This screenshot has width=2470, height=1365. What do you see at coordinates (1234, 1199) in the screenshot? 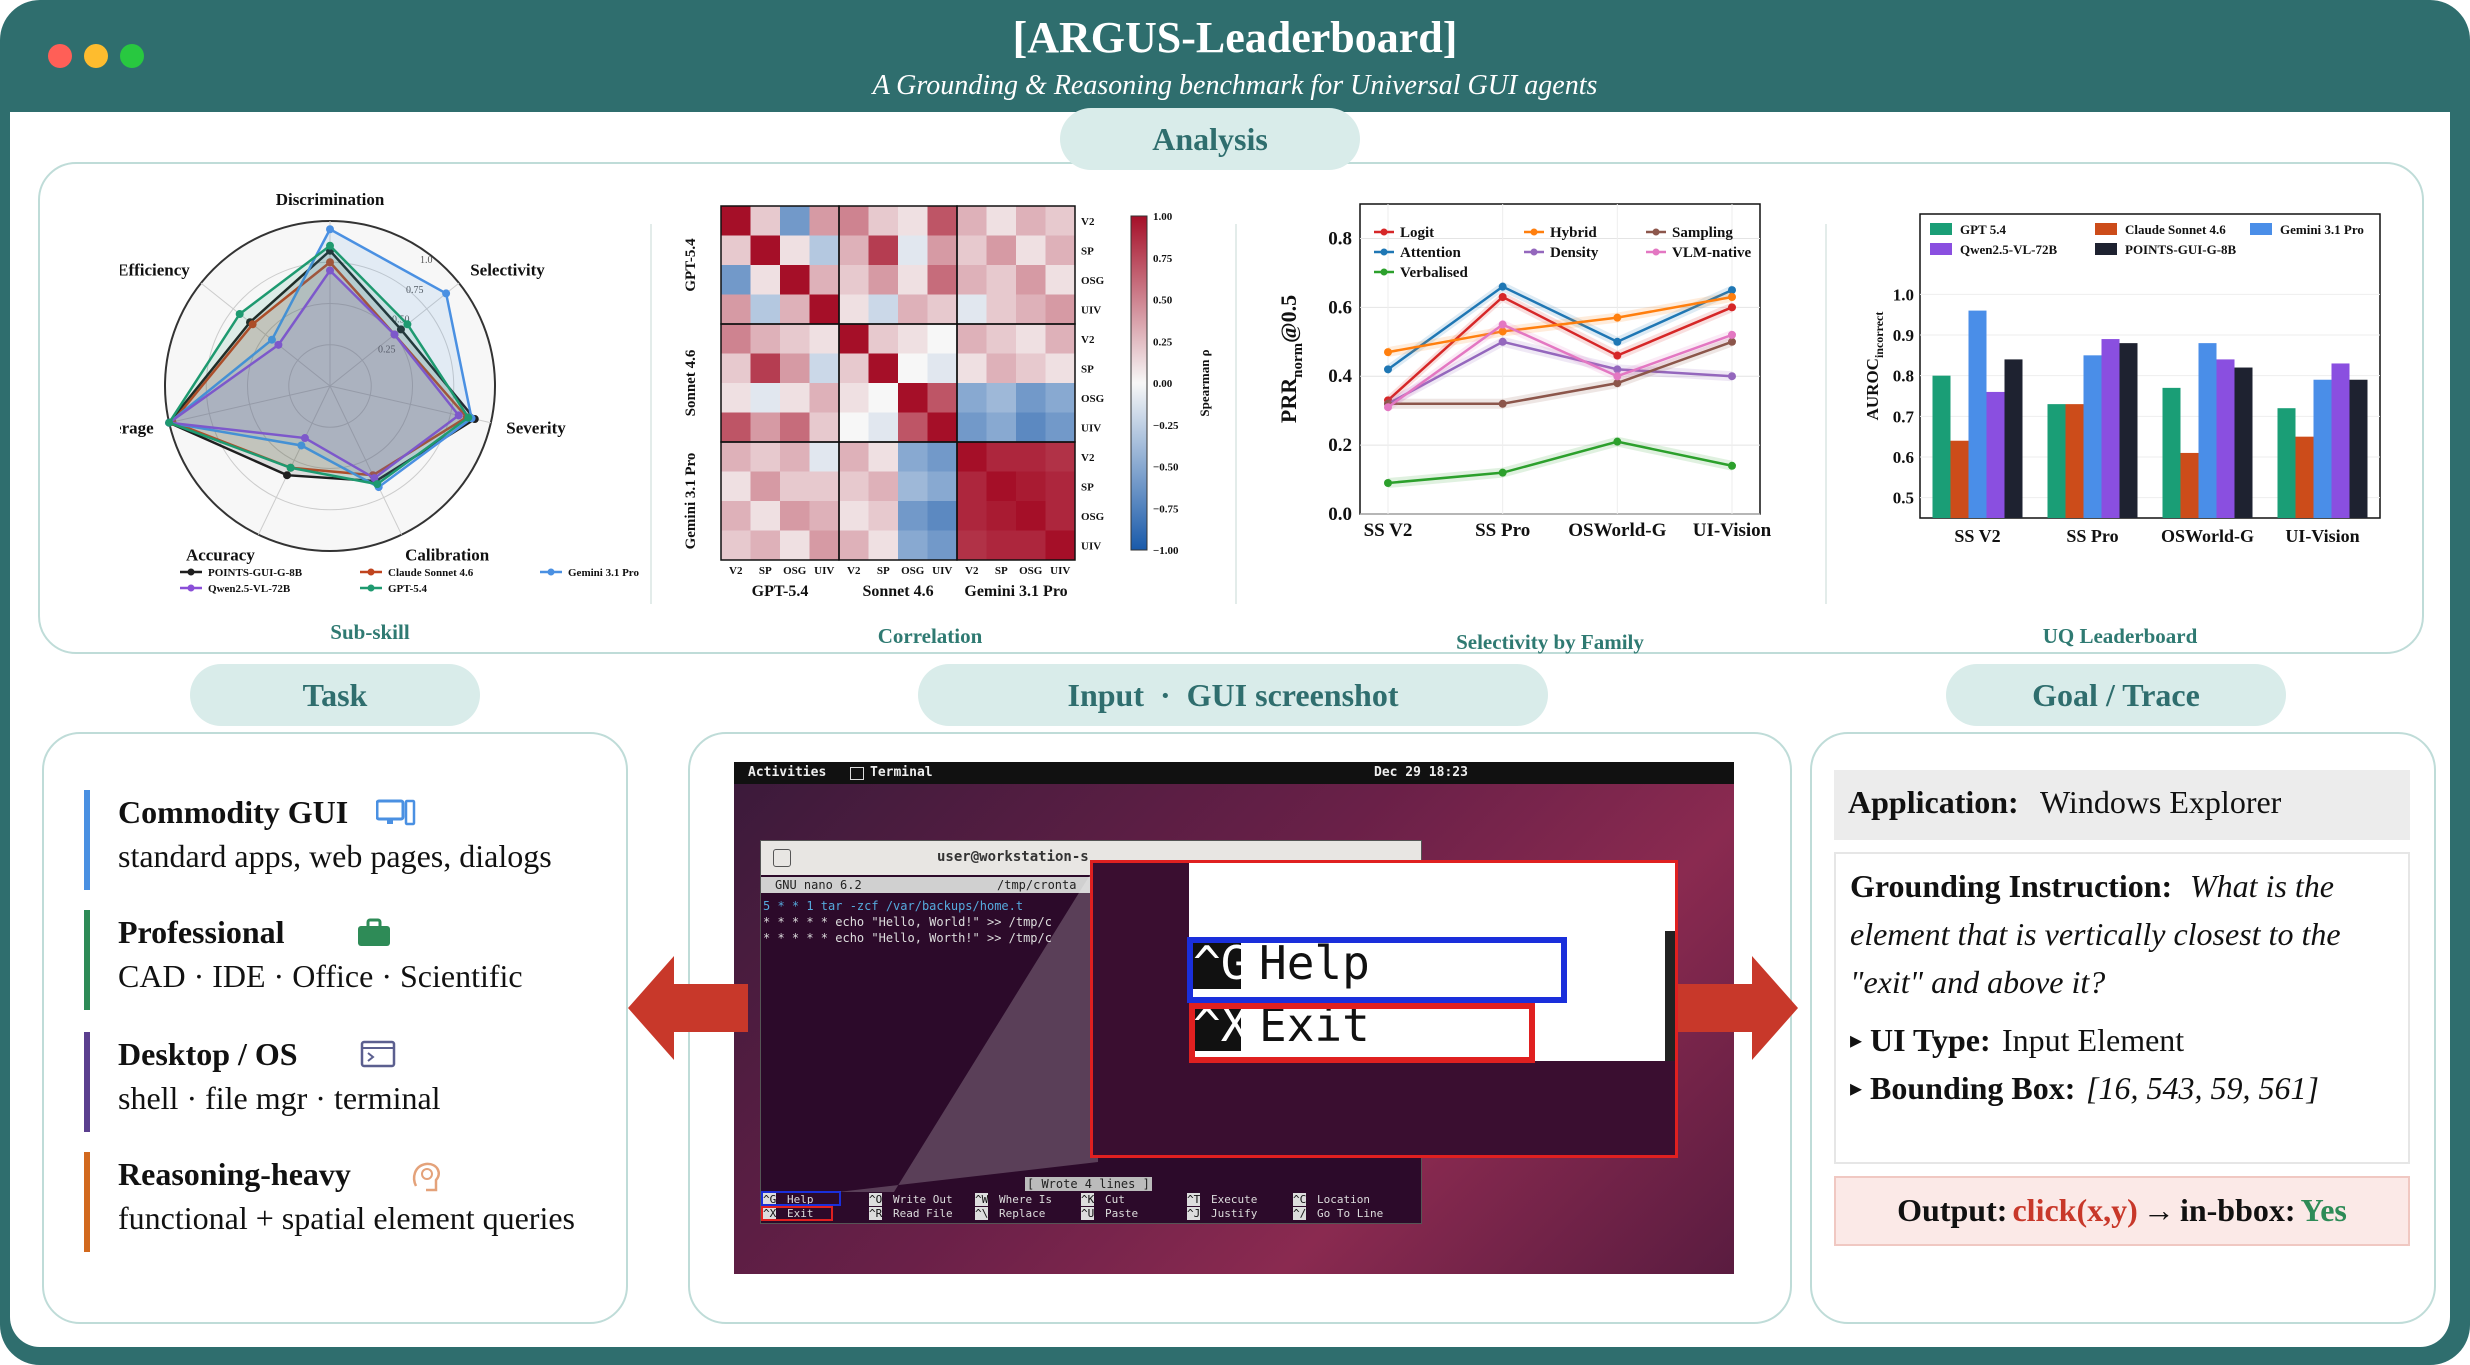
I see `shortcut-label: Execute` at bounding box center [1234, 1199].